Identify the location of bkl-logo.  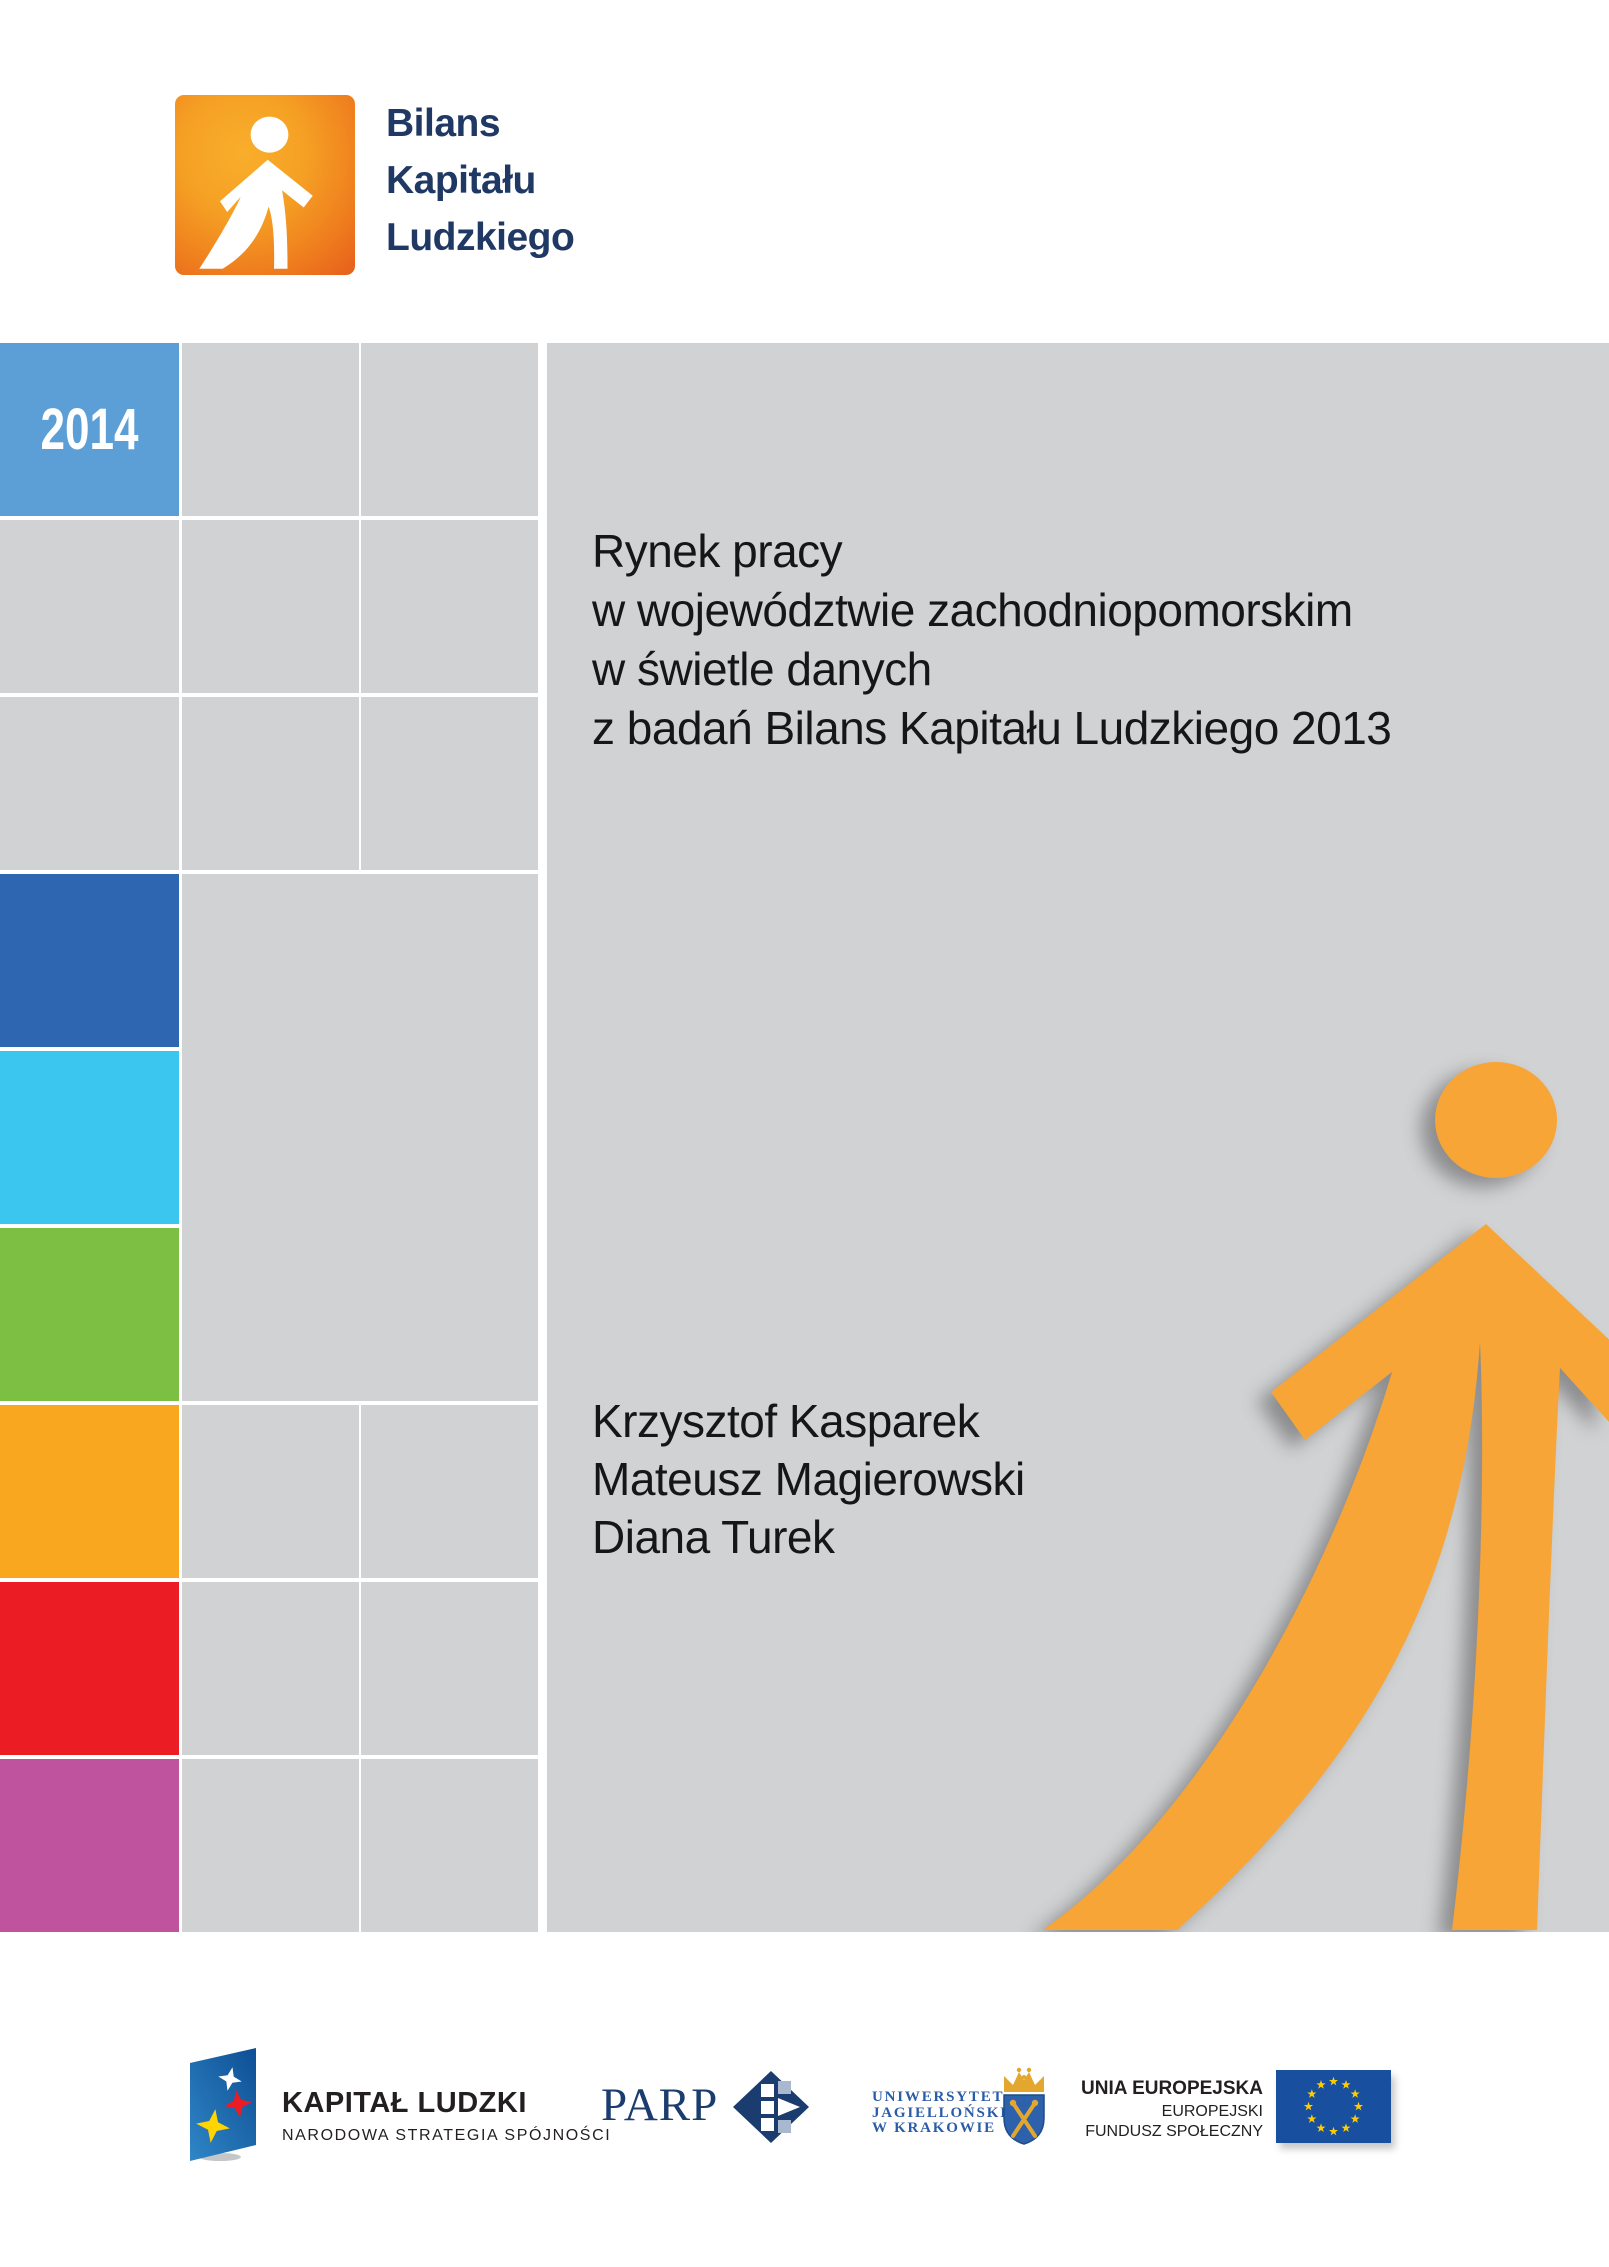
(265, 185).